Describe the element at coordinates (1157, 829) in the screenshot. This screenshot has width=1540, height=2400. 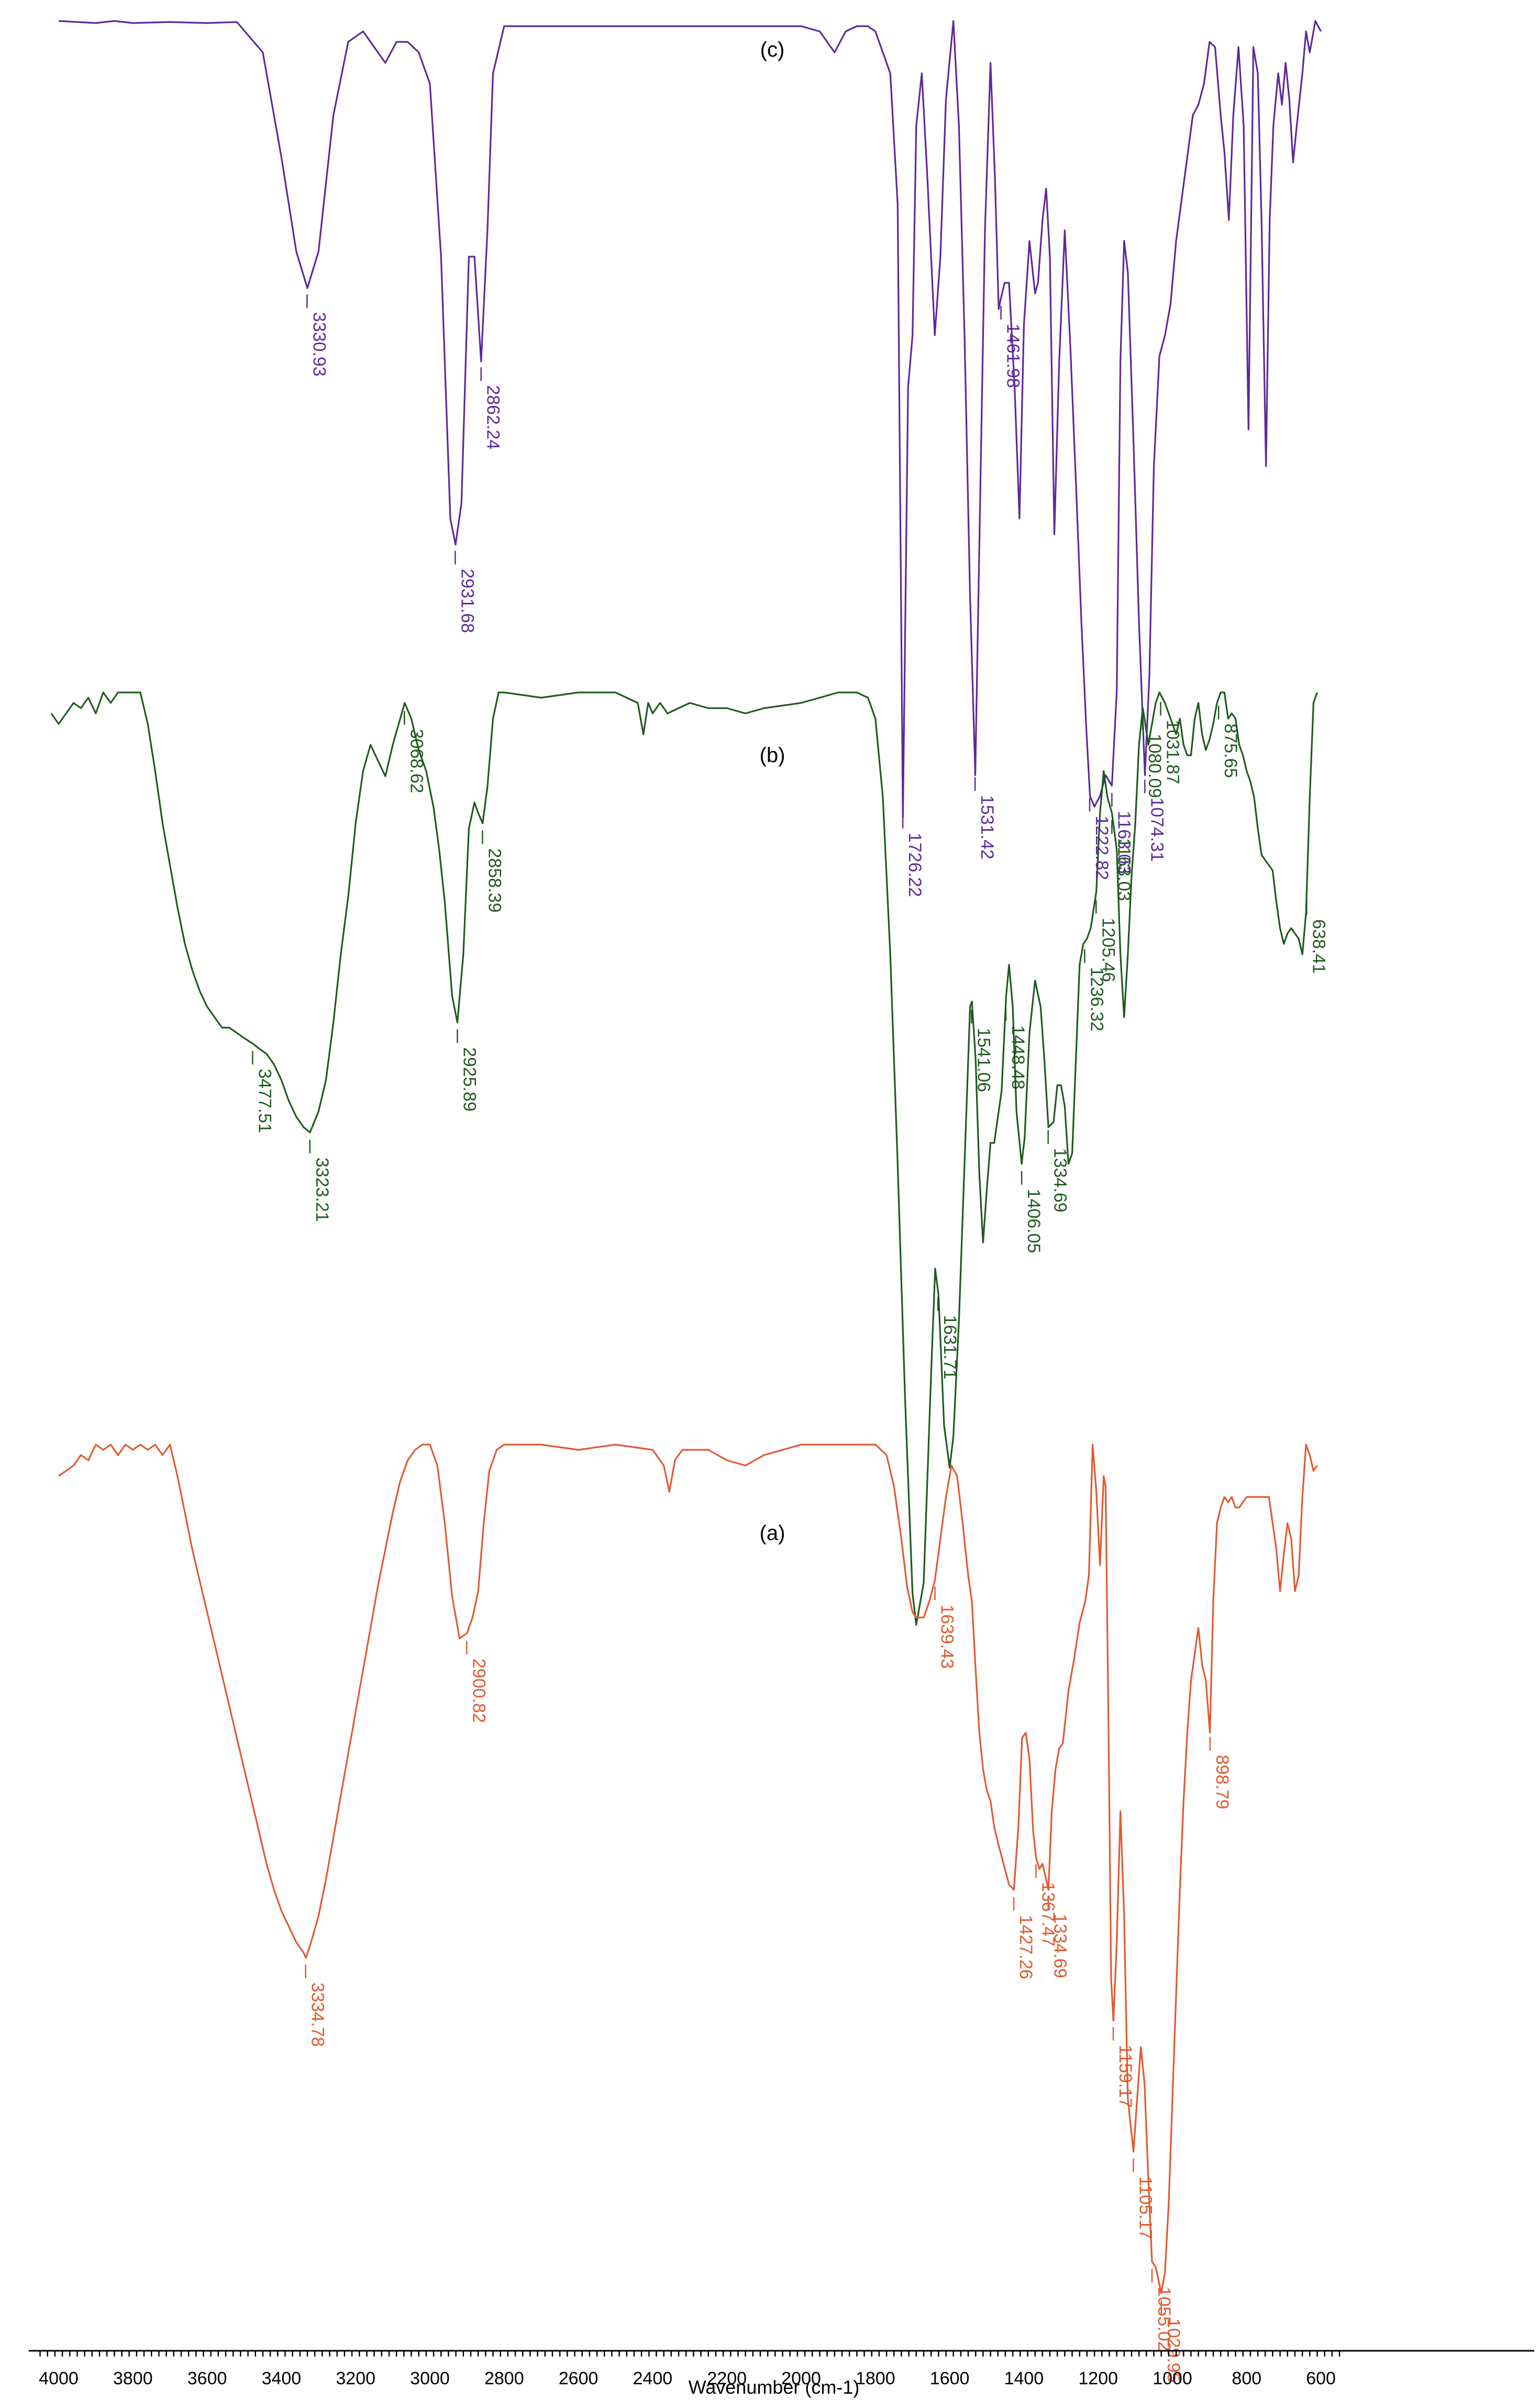
I see `peak-label-text: 1074.31` at that location.